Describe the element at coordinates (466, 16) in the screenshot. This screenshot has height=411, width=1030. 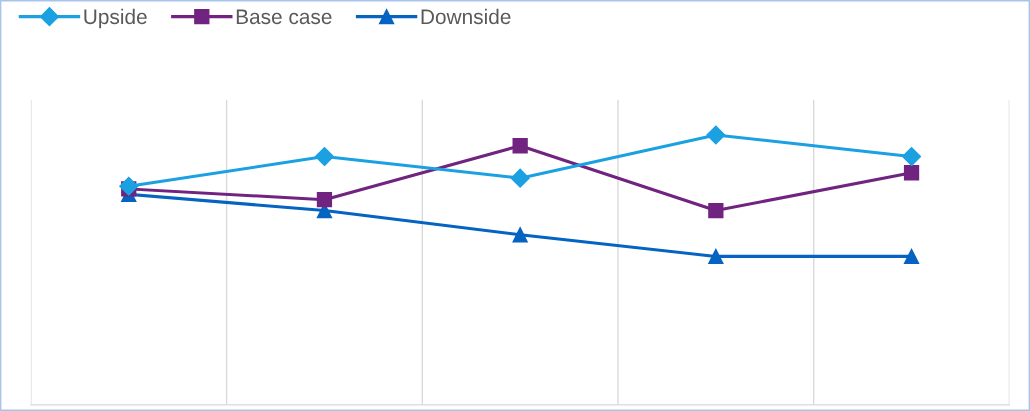
I see `legend-label: Downside` at that location.